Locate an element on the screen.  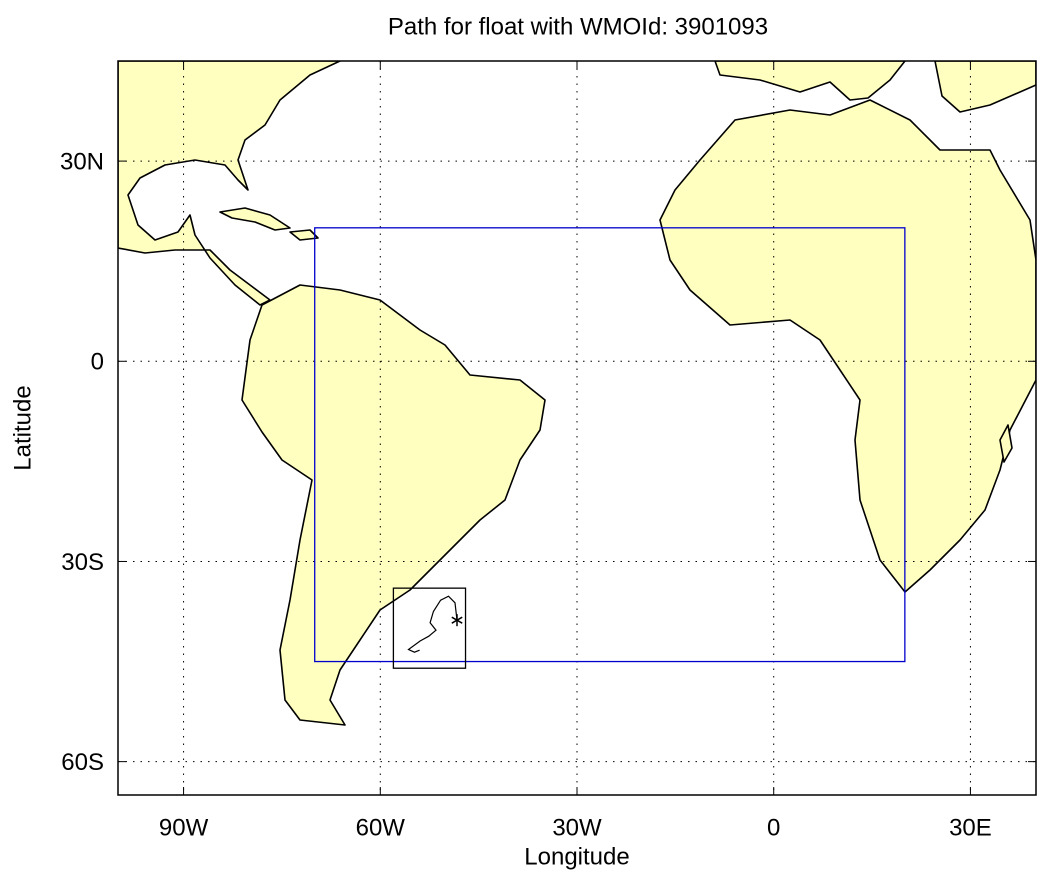
madagascar is located at coordinates (1006, 443).